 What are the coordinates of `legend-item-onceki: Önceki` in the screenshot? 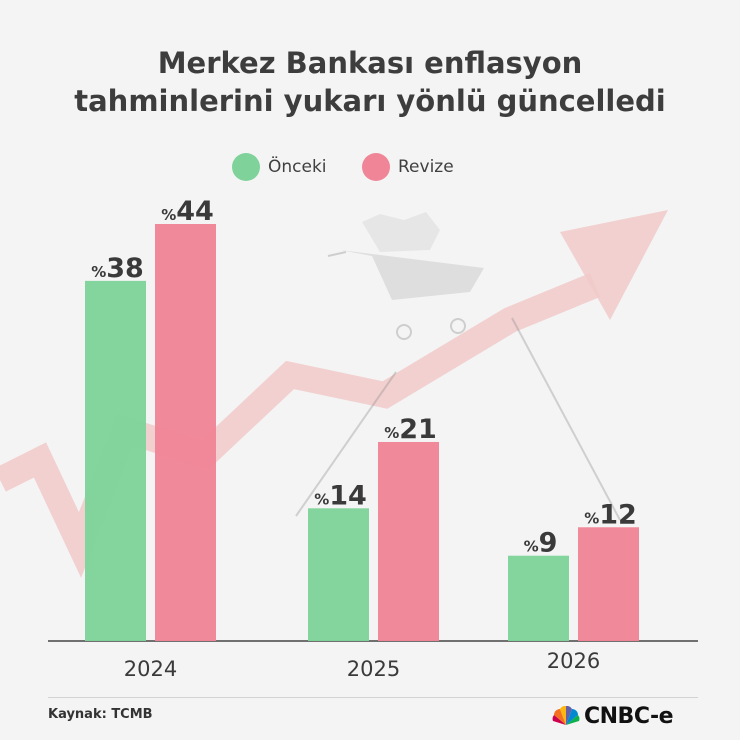 It's located at (279, 167).